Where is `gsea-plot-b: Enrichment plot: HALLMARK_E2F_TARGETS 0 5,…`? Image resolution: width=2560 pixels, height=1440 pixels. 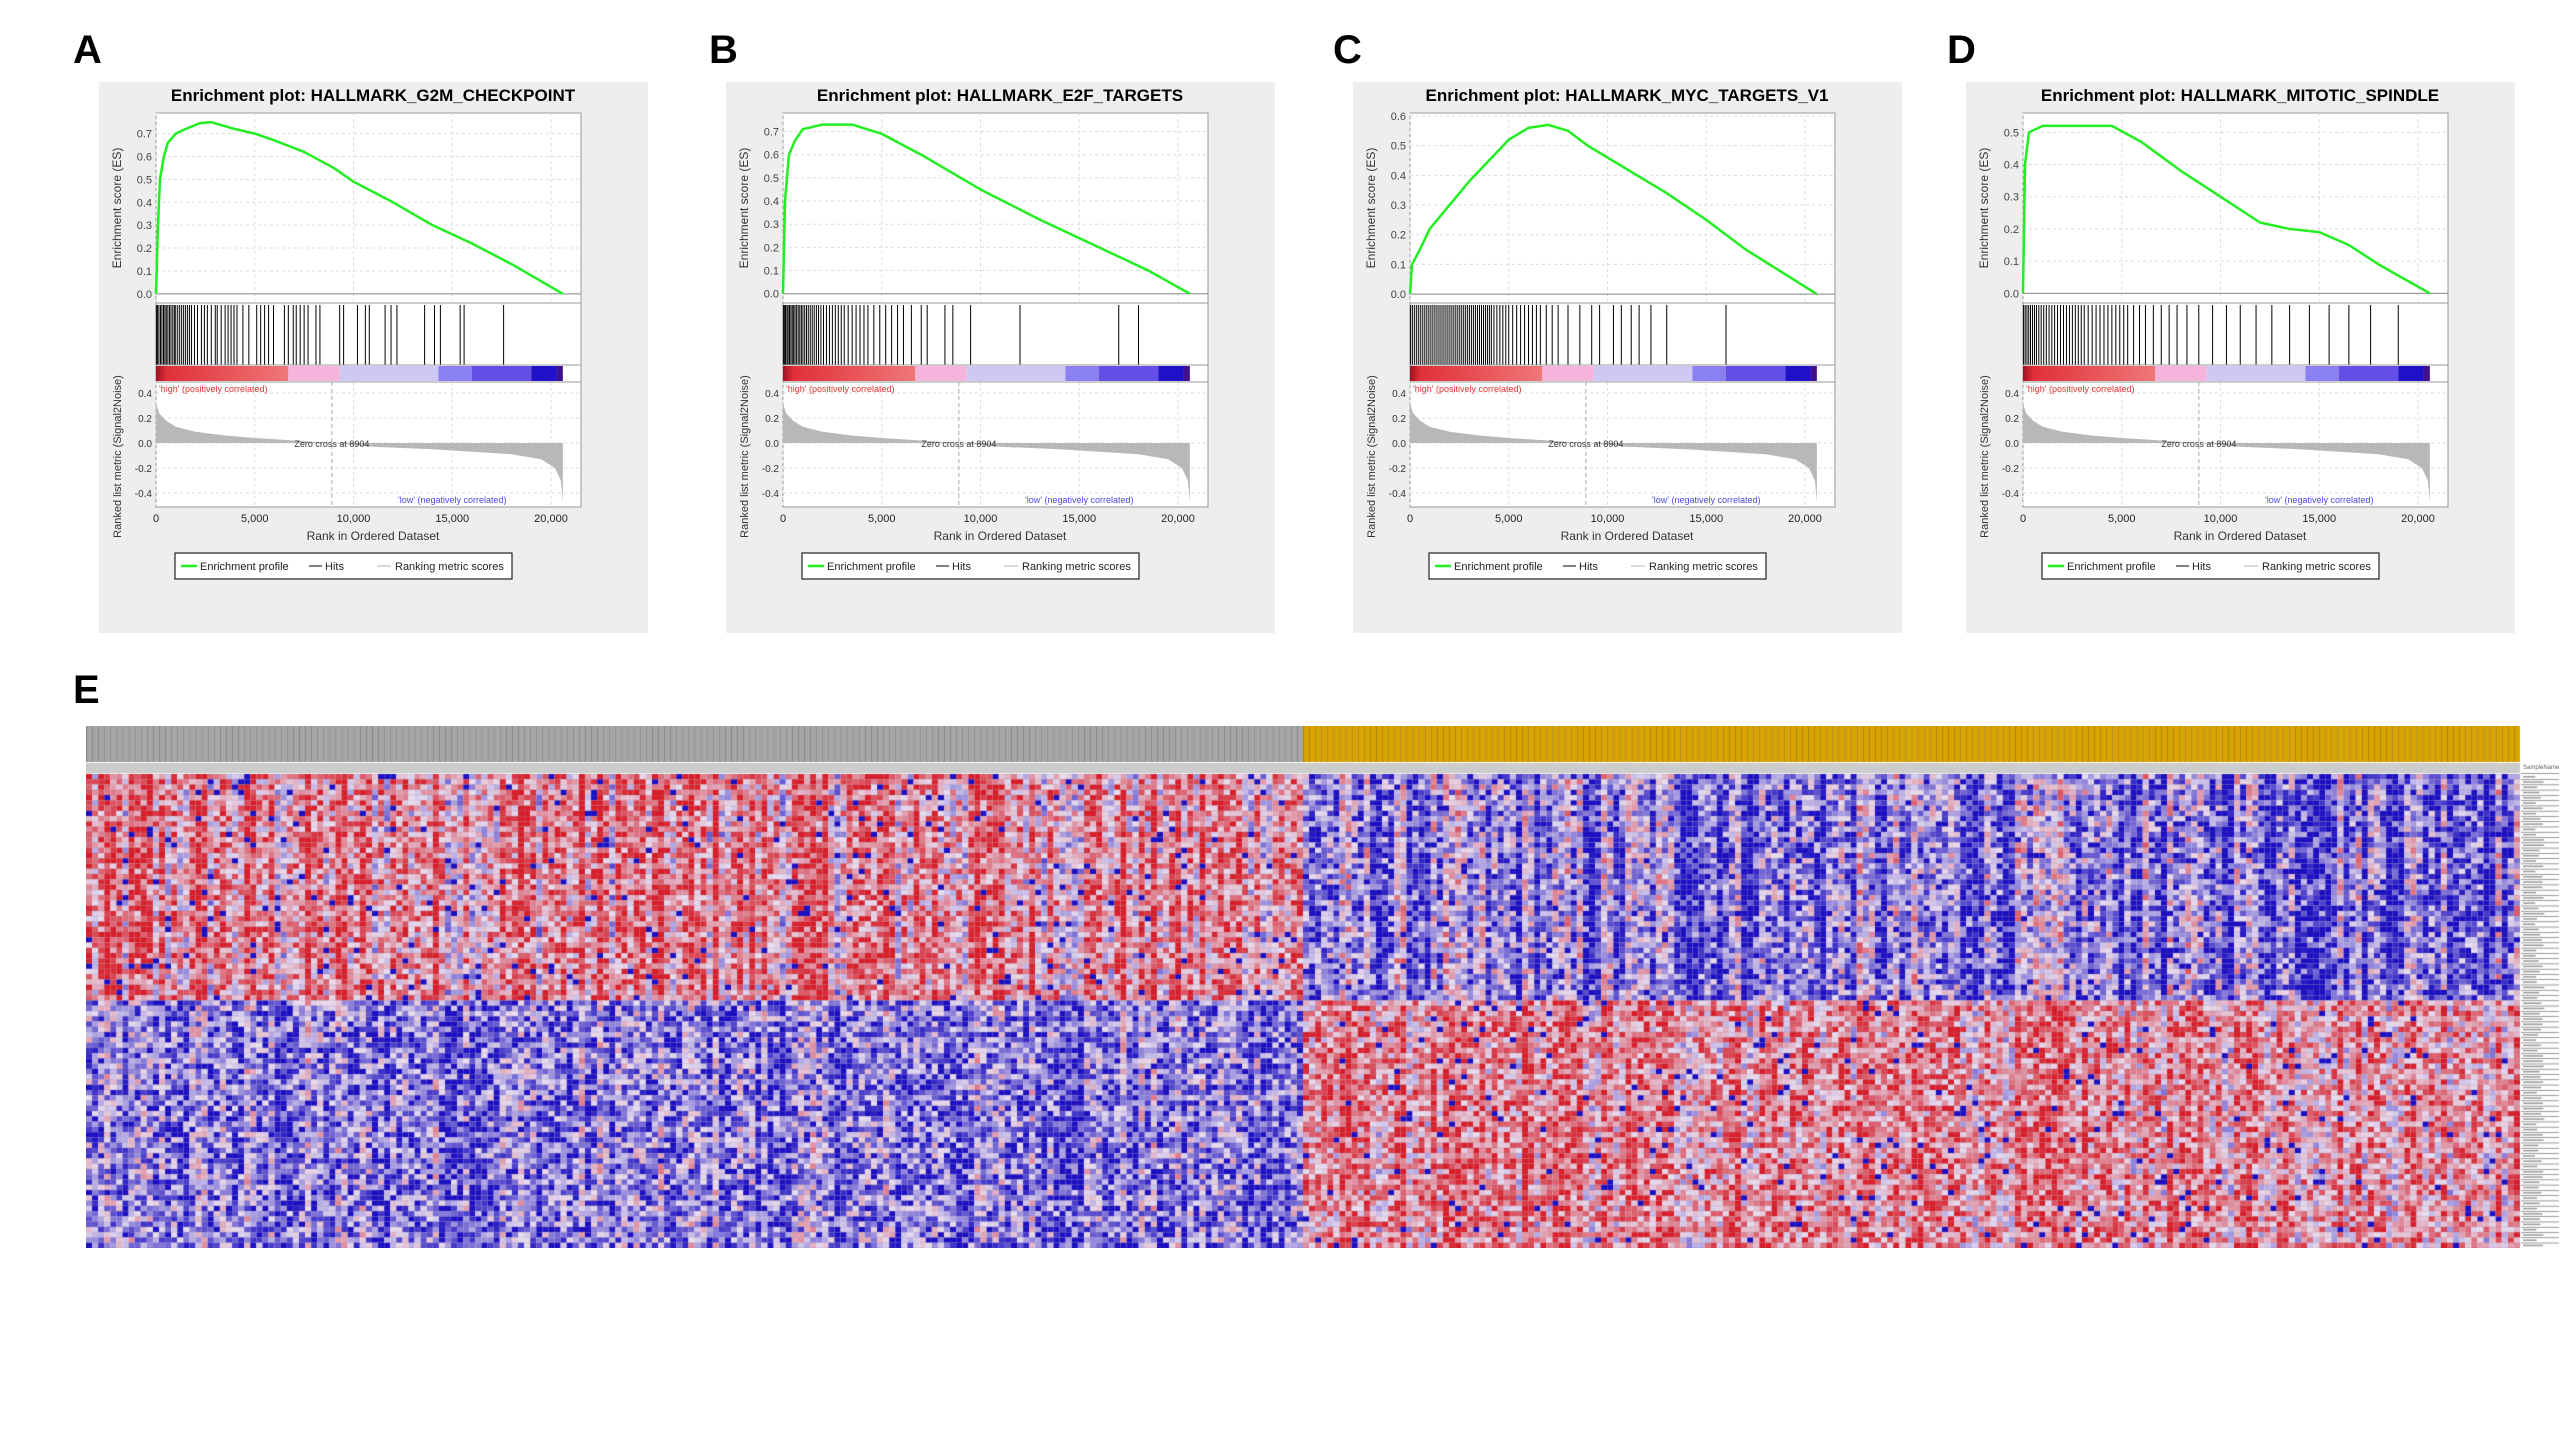
gsea-plot-b: Enrichment plot: HALLMARK_E2F_TARGETS 0 5,… is located at coordinates (1000, 357).